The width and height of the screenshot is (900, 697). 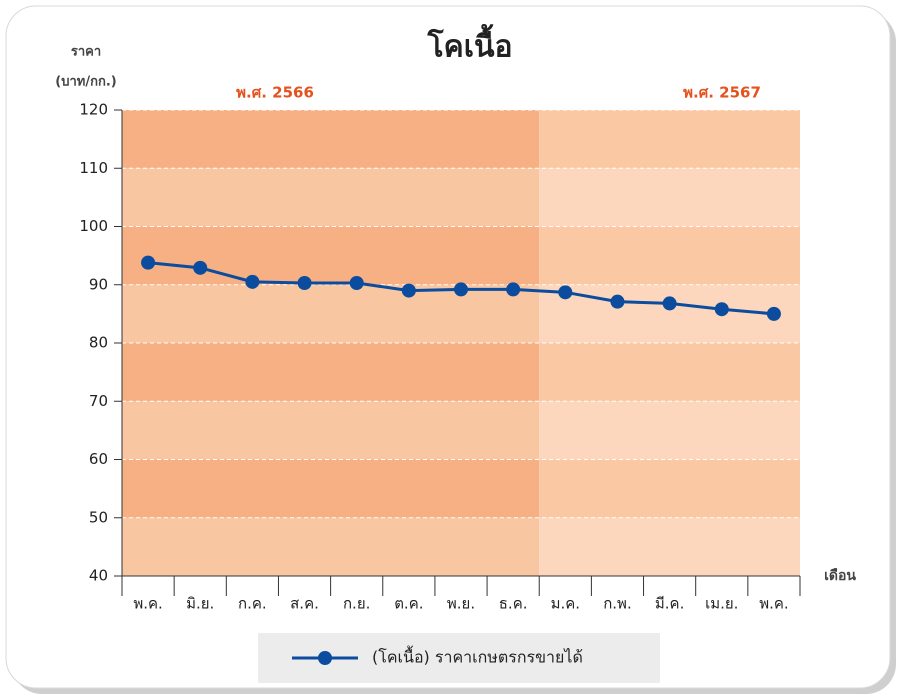 What do you see at coordinates (98, 517) in the screenshot?
I see `y-tick-label: 50` at bounding box center [98, 517].